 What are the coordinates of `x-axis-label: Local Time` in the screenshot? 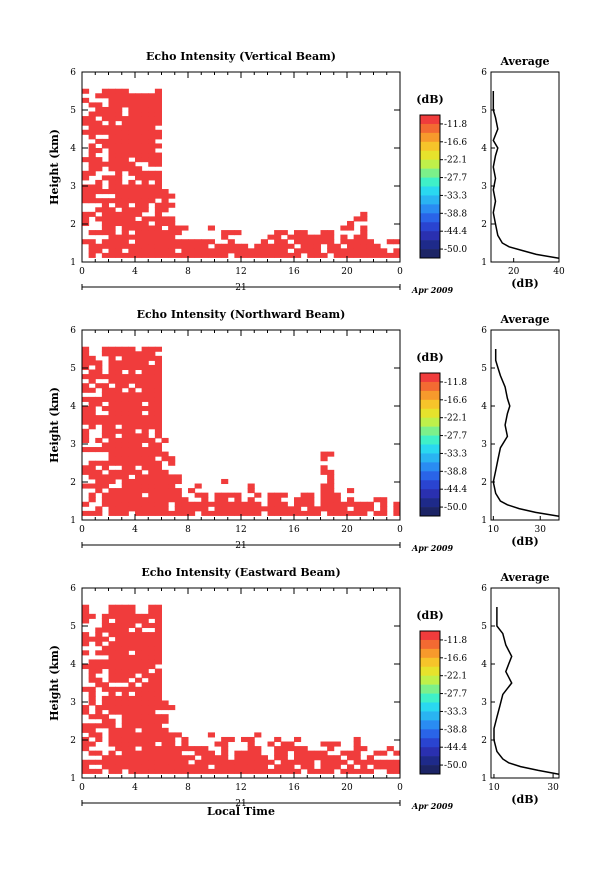 It's located at (241, 811).